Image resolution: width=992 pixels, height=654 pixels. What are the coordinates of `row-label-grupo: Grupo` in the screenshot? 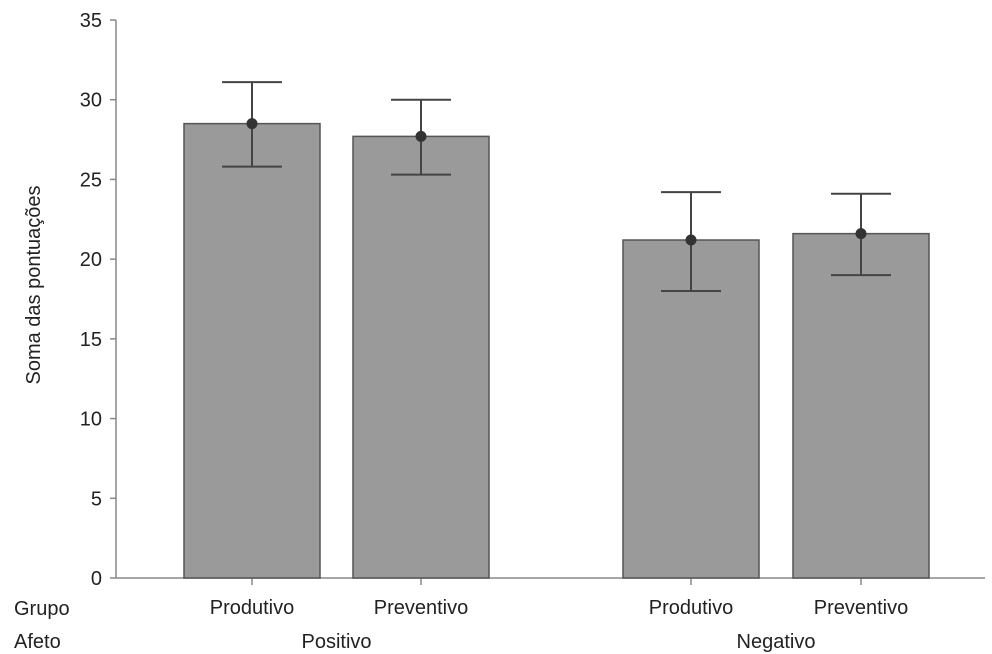 It's located at (42, 609).